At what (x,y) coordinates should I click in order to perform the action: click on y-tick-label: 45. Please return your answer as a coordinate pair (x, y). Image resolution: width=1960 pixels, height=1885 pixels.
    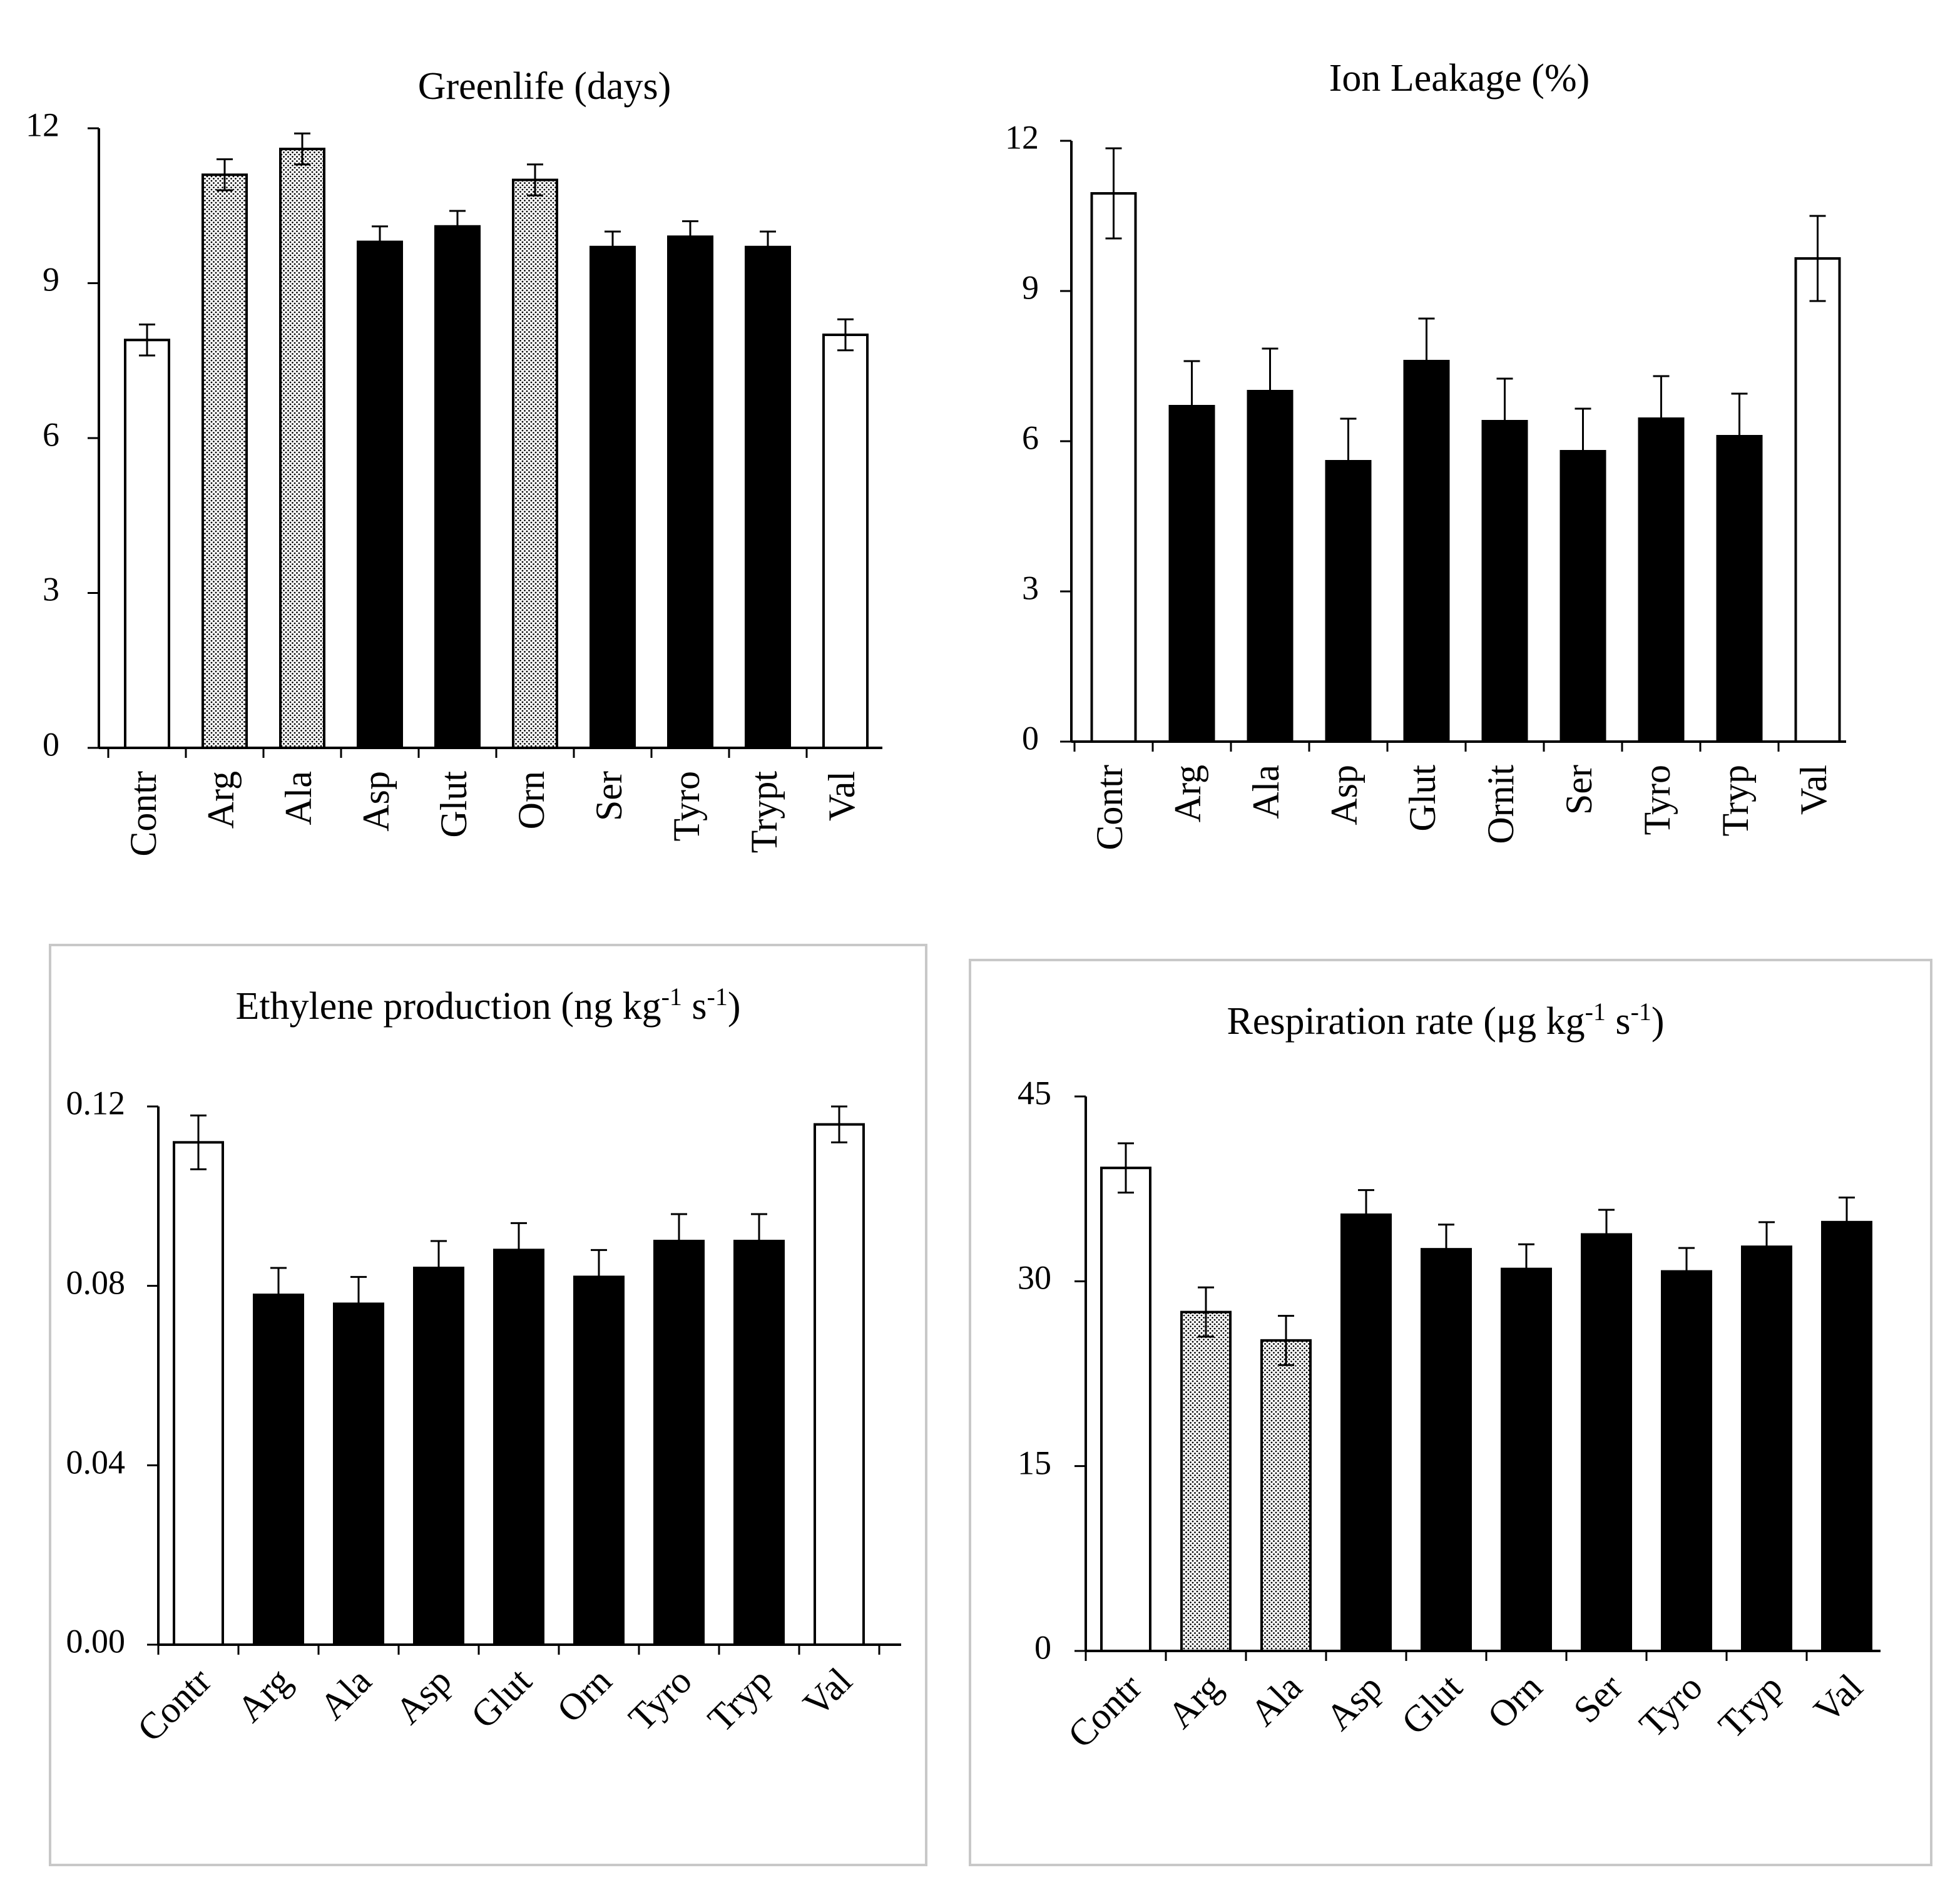
    Looking at the image, I should click on (1034, 1092).